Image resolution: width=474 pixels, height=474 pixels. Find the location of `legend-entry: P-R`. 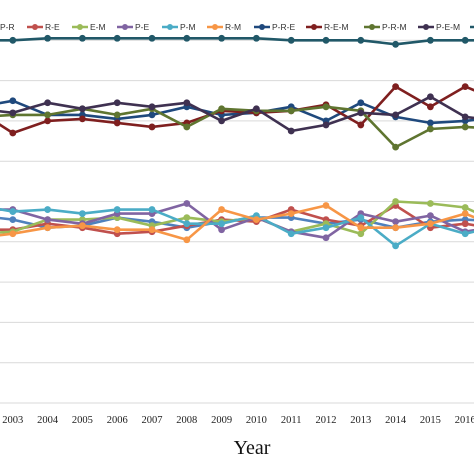

legend-entry: P-R is located at coordinates (7, 27).